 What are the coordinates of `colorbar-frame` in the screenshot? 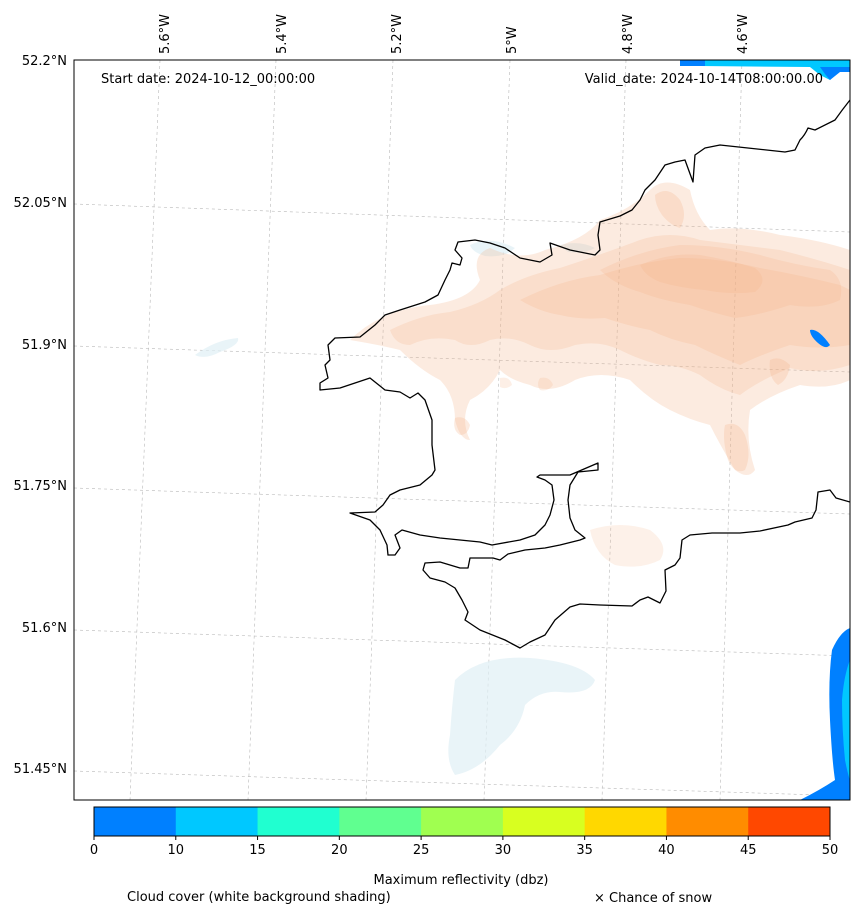 It's located at (462, 821).